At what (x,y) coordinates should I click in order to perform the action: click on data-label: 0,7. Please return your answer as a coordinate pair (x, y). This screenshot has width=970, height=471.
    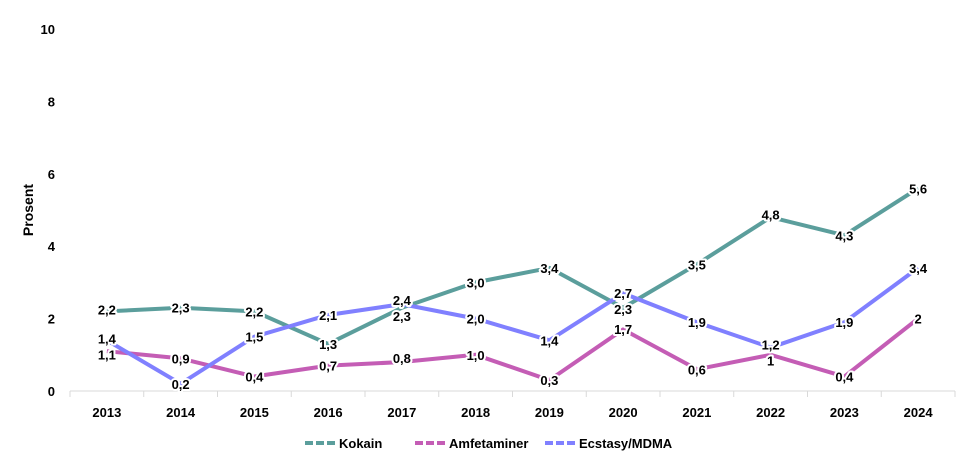
    Looking at the image, I should click on (328, 366).